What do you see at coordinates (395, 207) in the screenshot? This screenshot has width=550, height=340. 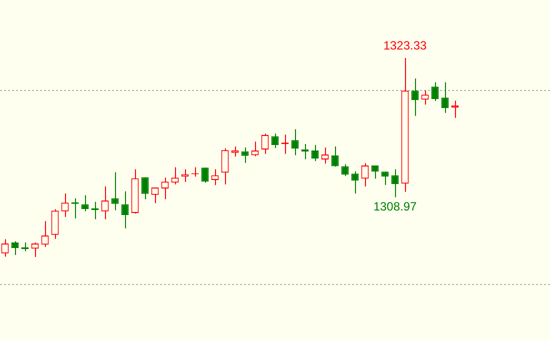 I see `annotation: 1308.97` at bounding box center [395, 207].